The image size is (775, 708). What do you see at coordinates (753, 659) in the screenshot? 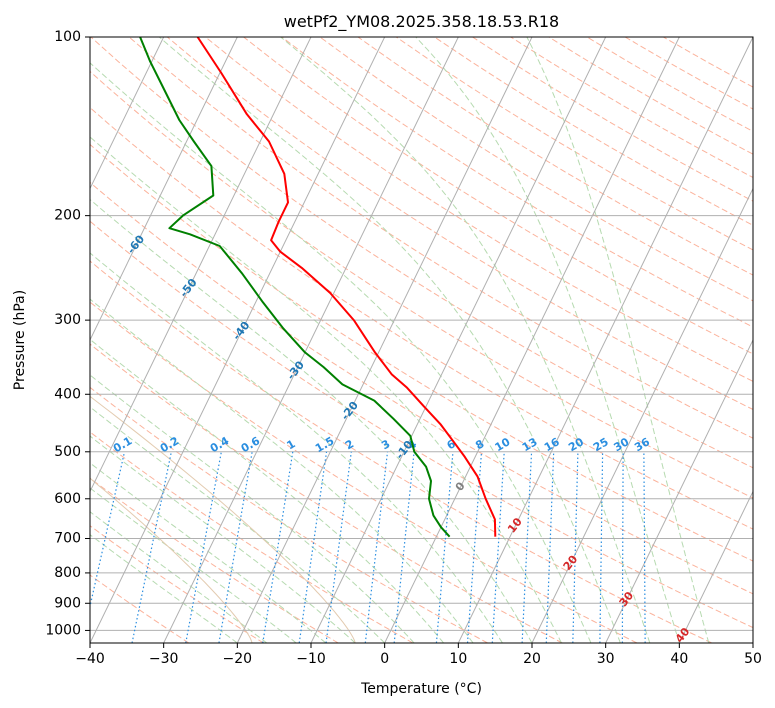
I see `x-tick-label: 50` at bounding box center [753, 659].